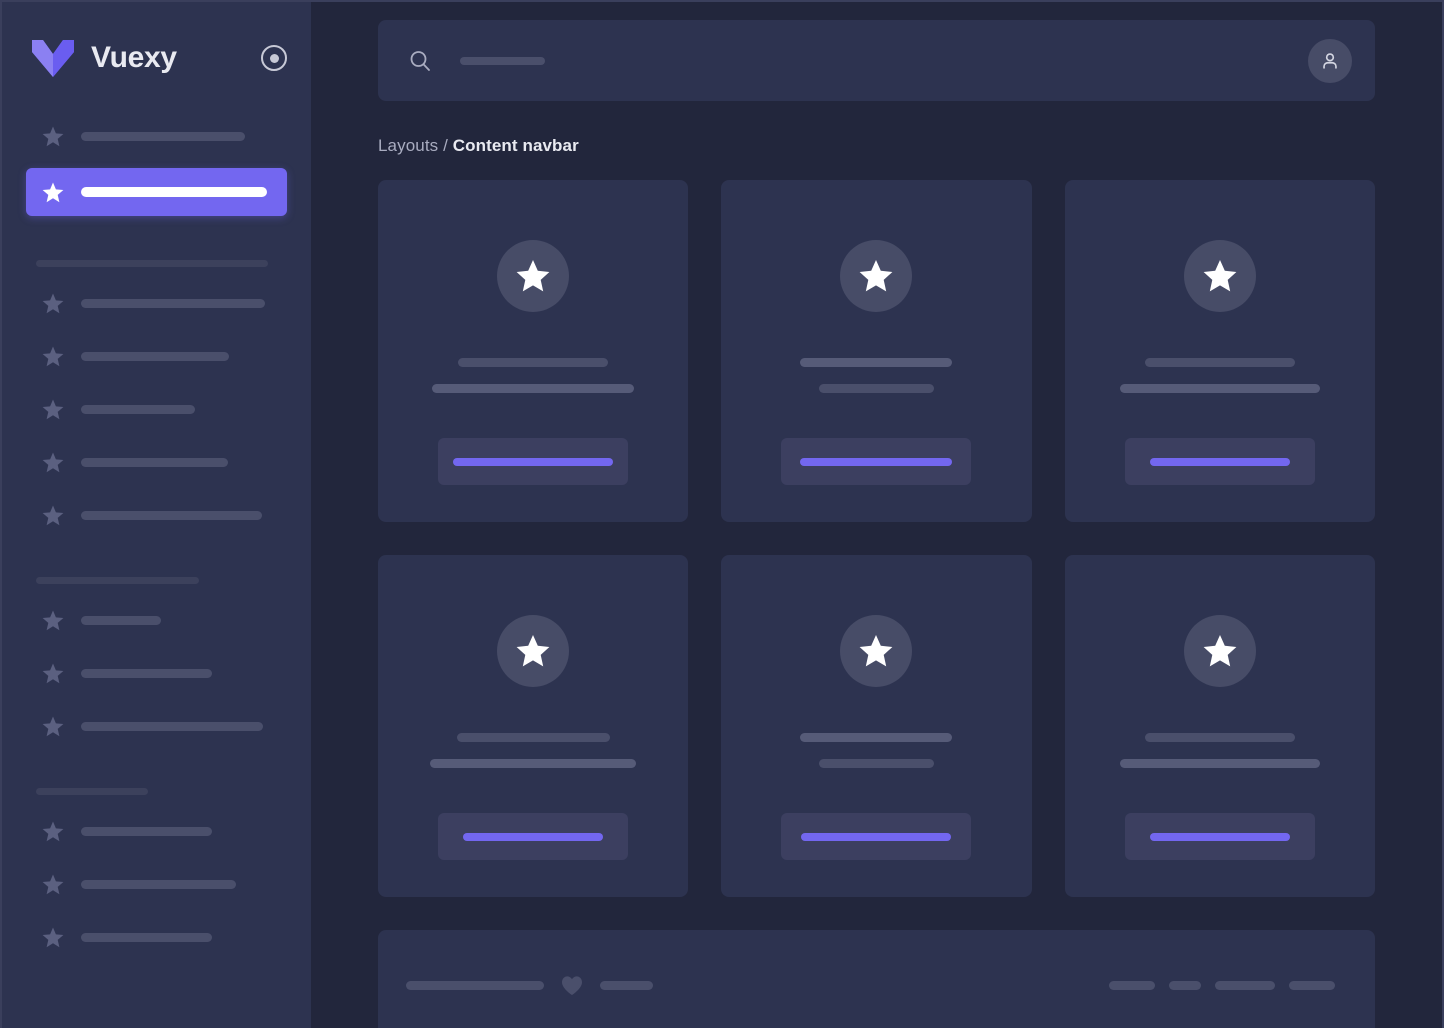 This screenshot has height=1028, width=1444. I want to click on breadcrumb: Layouts / Content navbar, so click(910, 146).